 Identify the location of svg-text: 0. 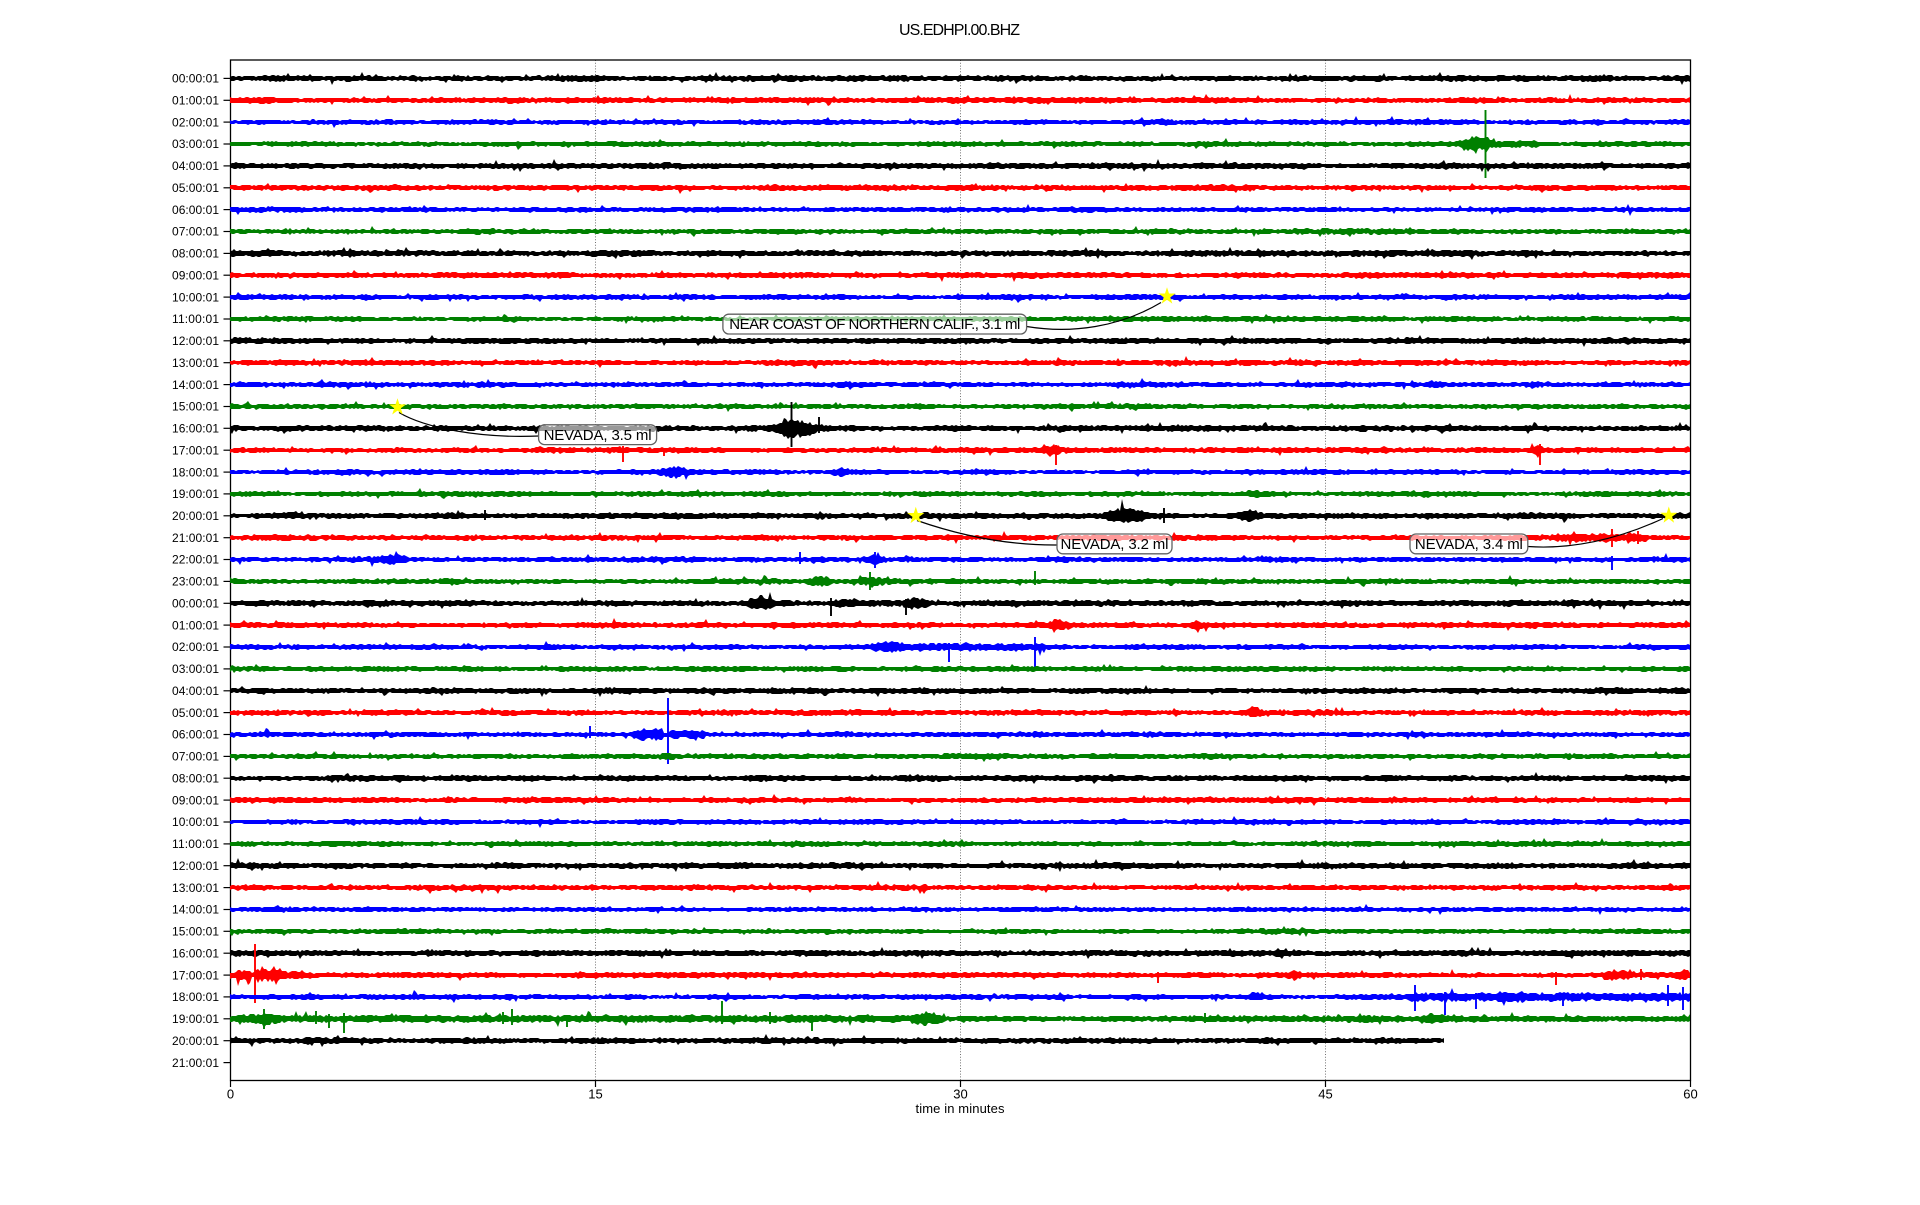
(230, 1094).